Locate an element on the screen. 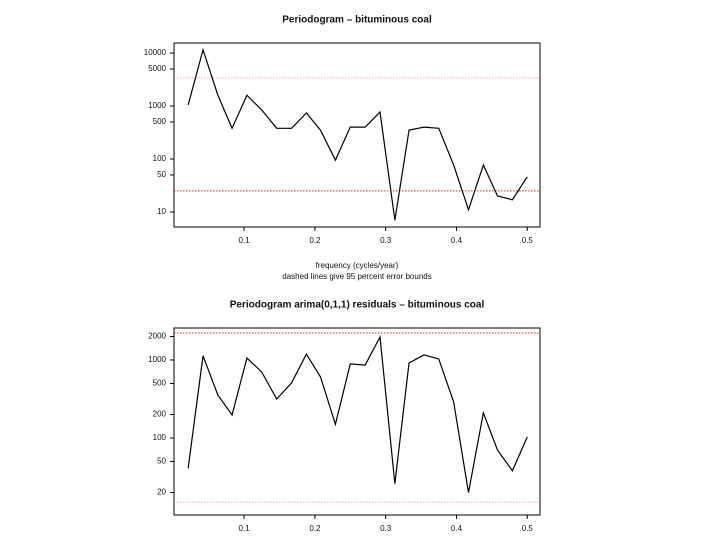 Image resolution: width=720 pixels, height=540 pixels. x-axis-label: frequency (cycles/year) is located at coordinates (357, 265).